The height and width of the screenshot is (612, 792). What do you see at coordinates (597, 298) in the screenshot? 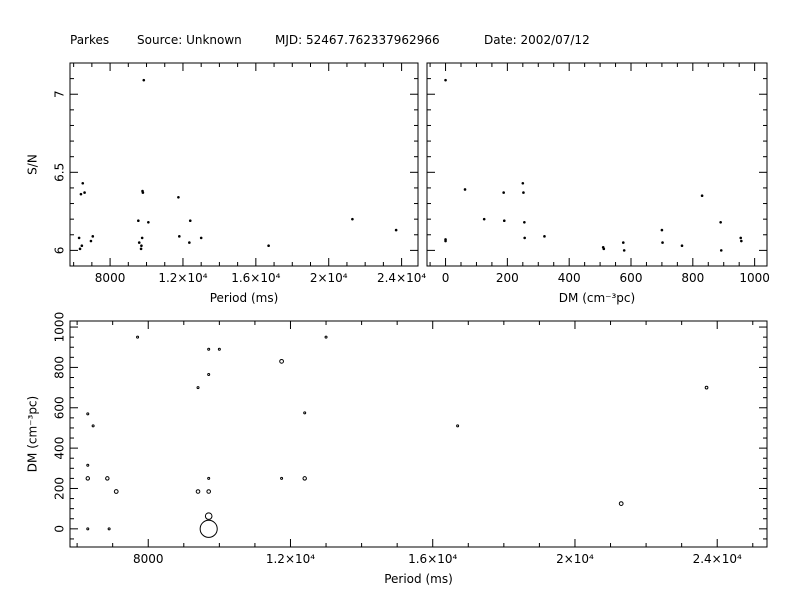
I see `x-axis-label: DM (cm⁻³pc)` at bounding box center [597, 298].